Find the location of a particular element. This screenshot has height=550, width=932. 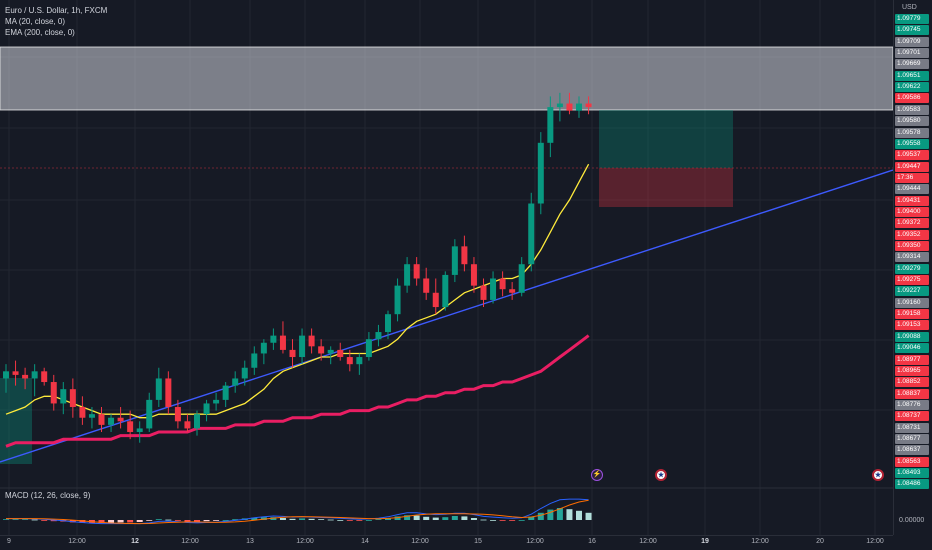

time-axis is located at coordinates (446, 542).